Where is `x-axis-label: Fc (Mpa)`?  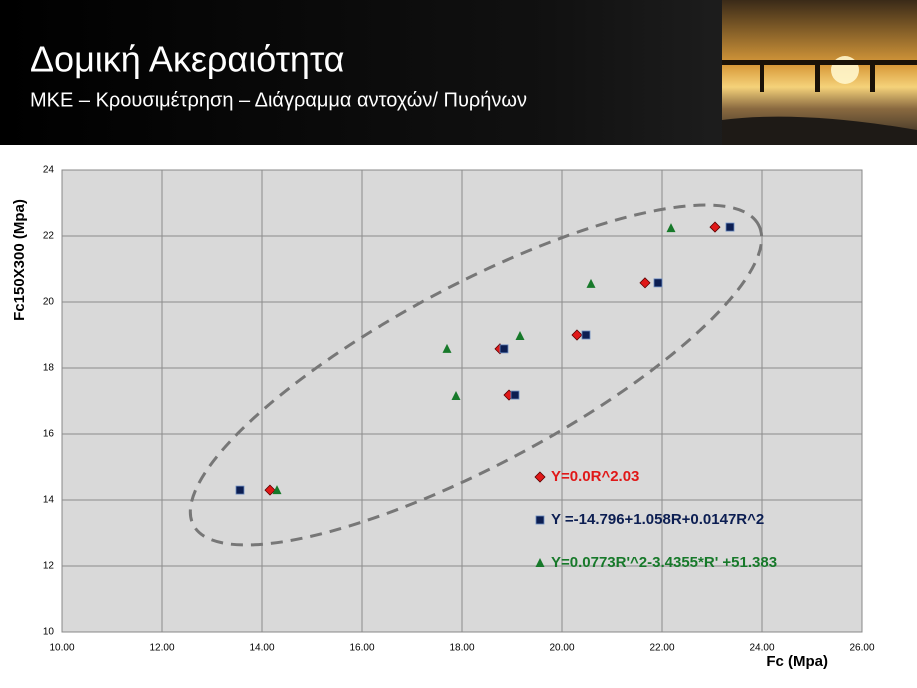 x-axis-label: Fc (Mpa) is located at coordinates (797, 661).